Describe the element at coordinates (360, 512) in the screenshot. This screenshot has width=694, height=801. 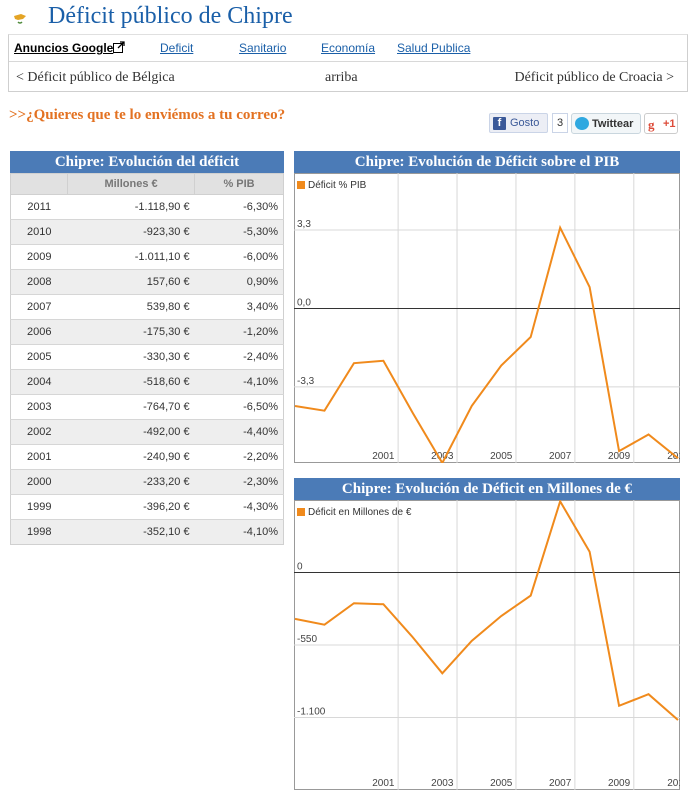
I see `legend-label: Déficit en Millones de €` at that location.